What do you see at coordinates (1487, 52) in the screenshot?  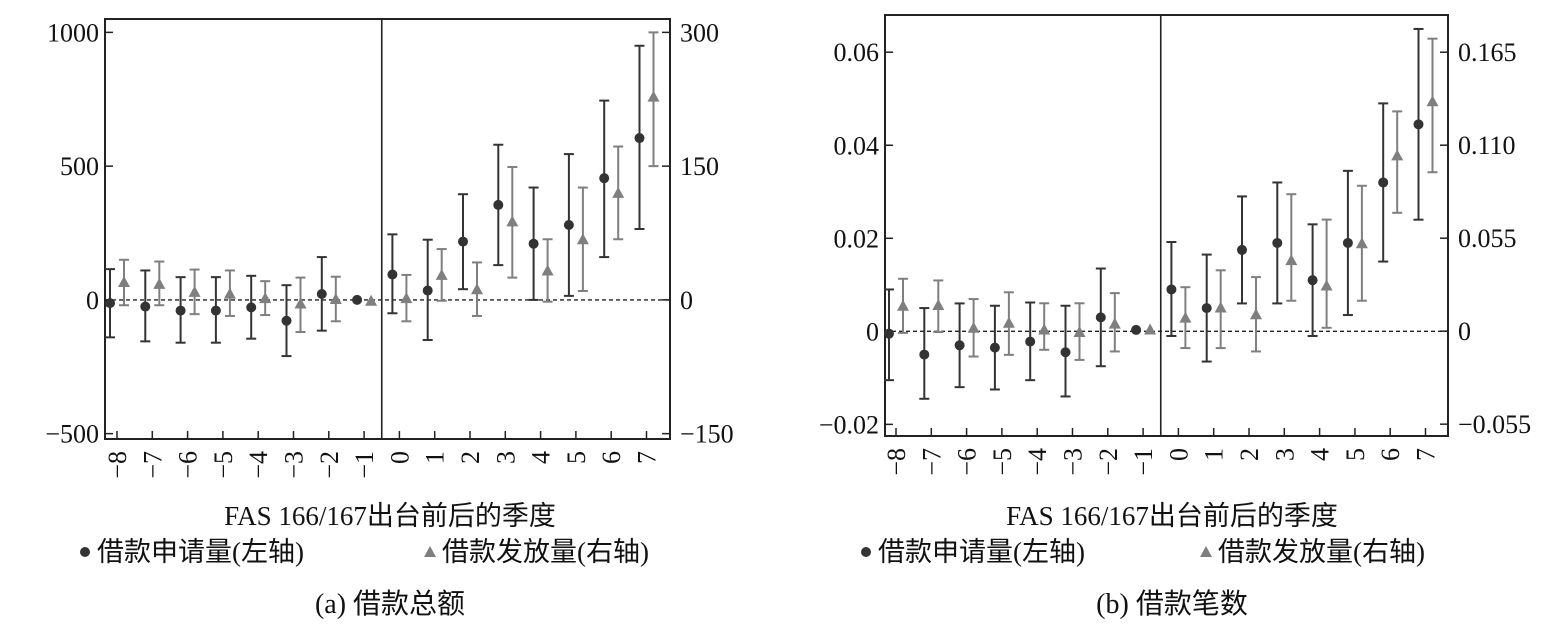 I see `right-tick-label: 0.165` at bounding box center [1487, 52].